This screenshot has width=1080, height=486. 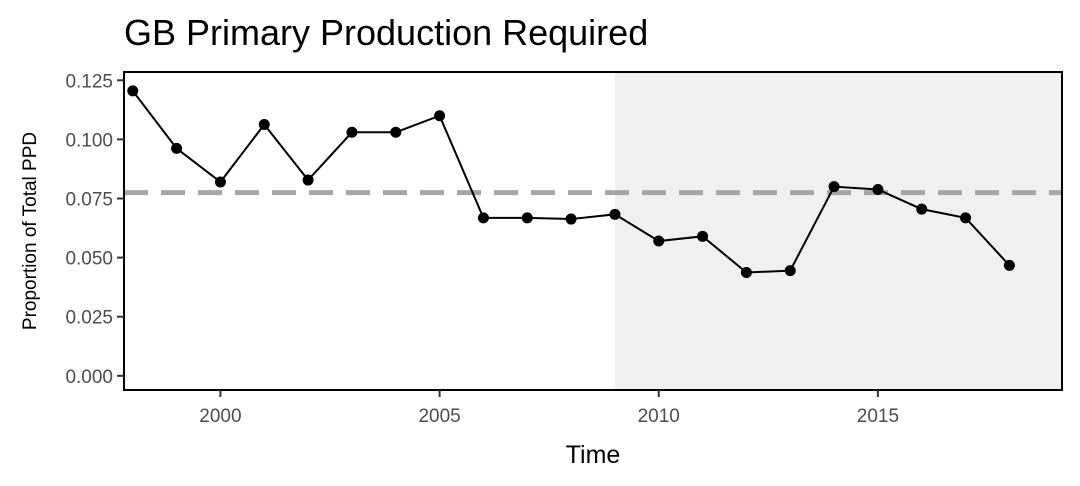 What do you see at coordinates (89, 377) in the screenshot?
I see `y-tick-label: 0.000` at bounding box center [89, 377].